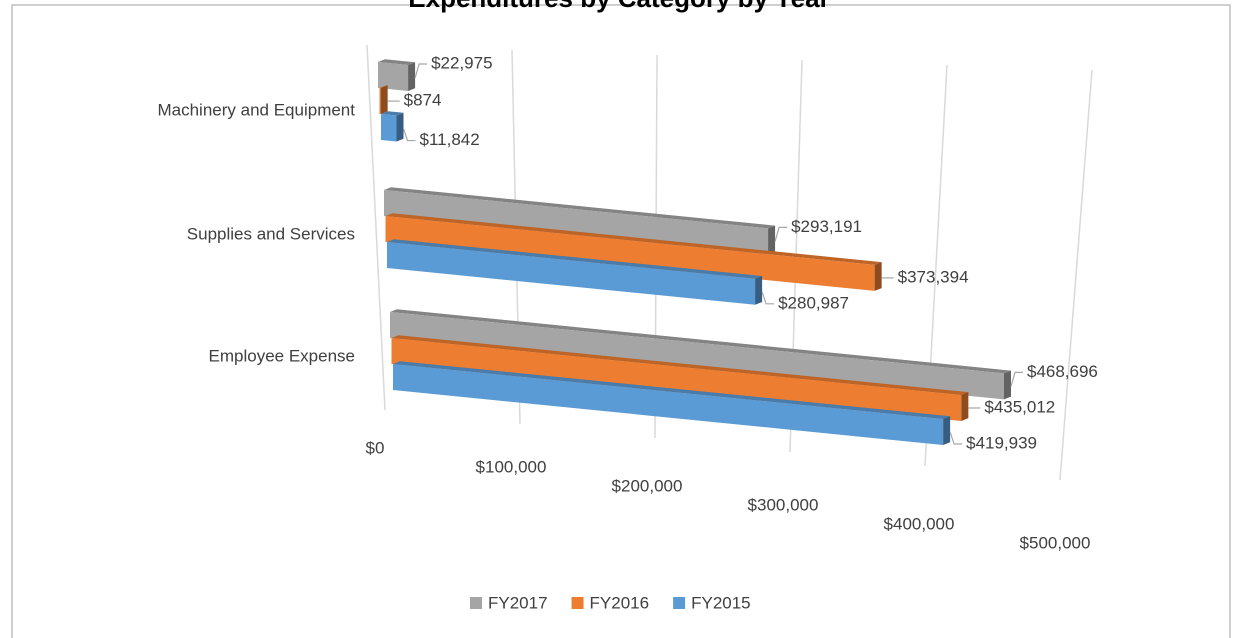  I want to click on x-tick-label: $0, so click(375, 447).